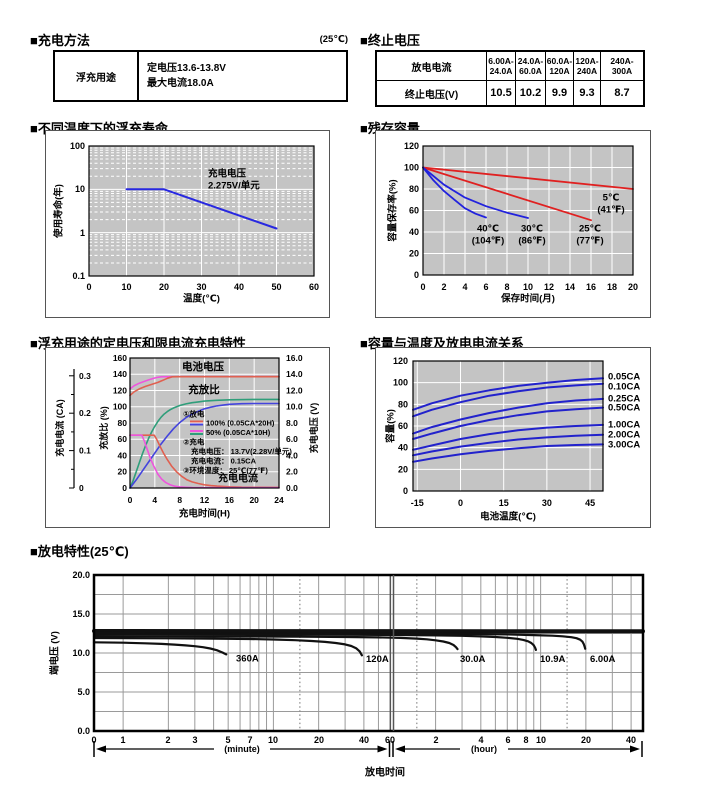  What do you see at coordinates (85, 376) in the screenshot?
I see `svg-text: 0.3` at bounding box center [85, 376].